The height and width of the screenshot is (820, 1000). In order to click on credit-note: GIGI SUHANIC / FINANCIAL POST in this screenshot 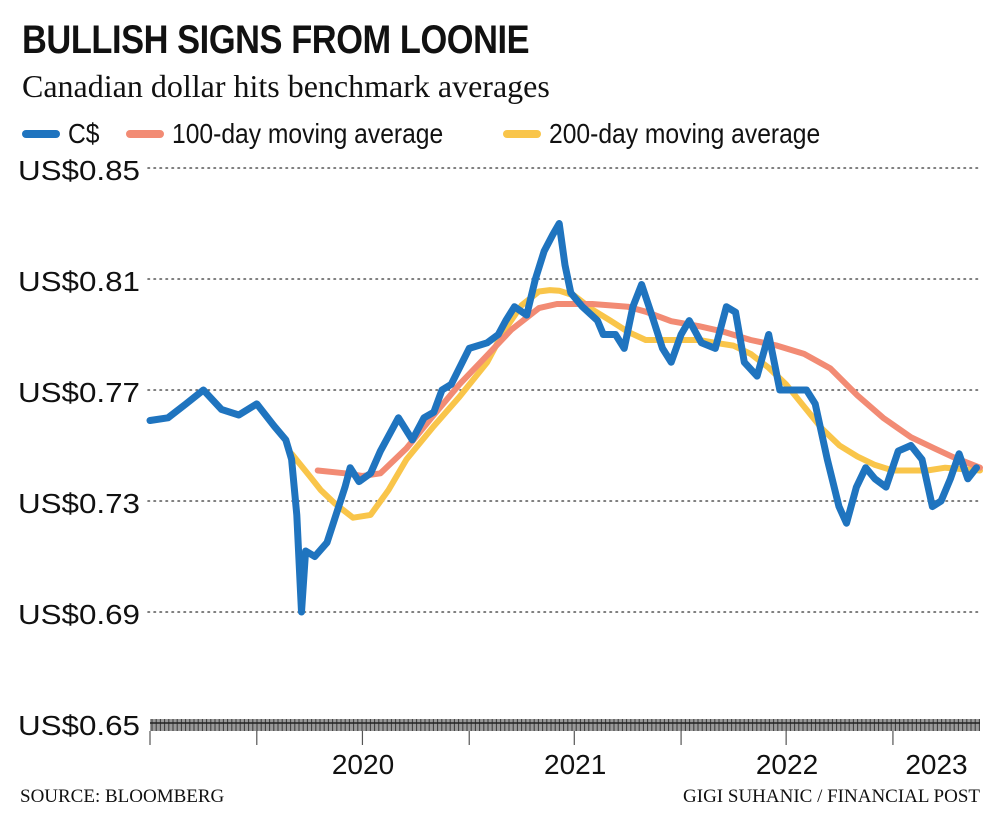, I will do `click(831, 796)`.